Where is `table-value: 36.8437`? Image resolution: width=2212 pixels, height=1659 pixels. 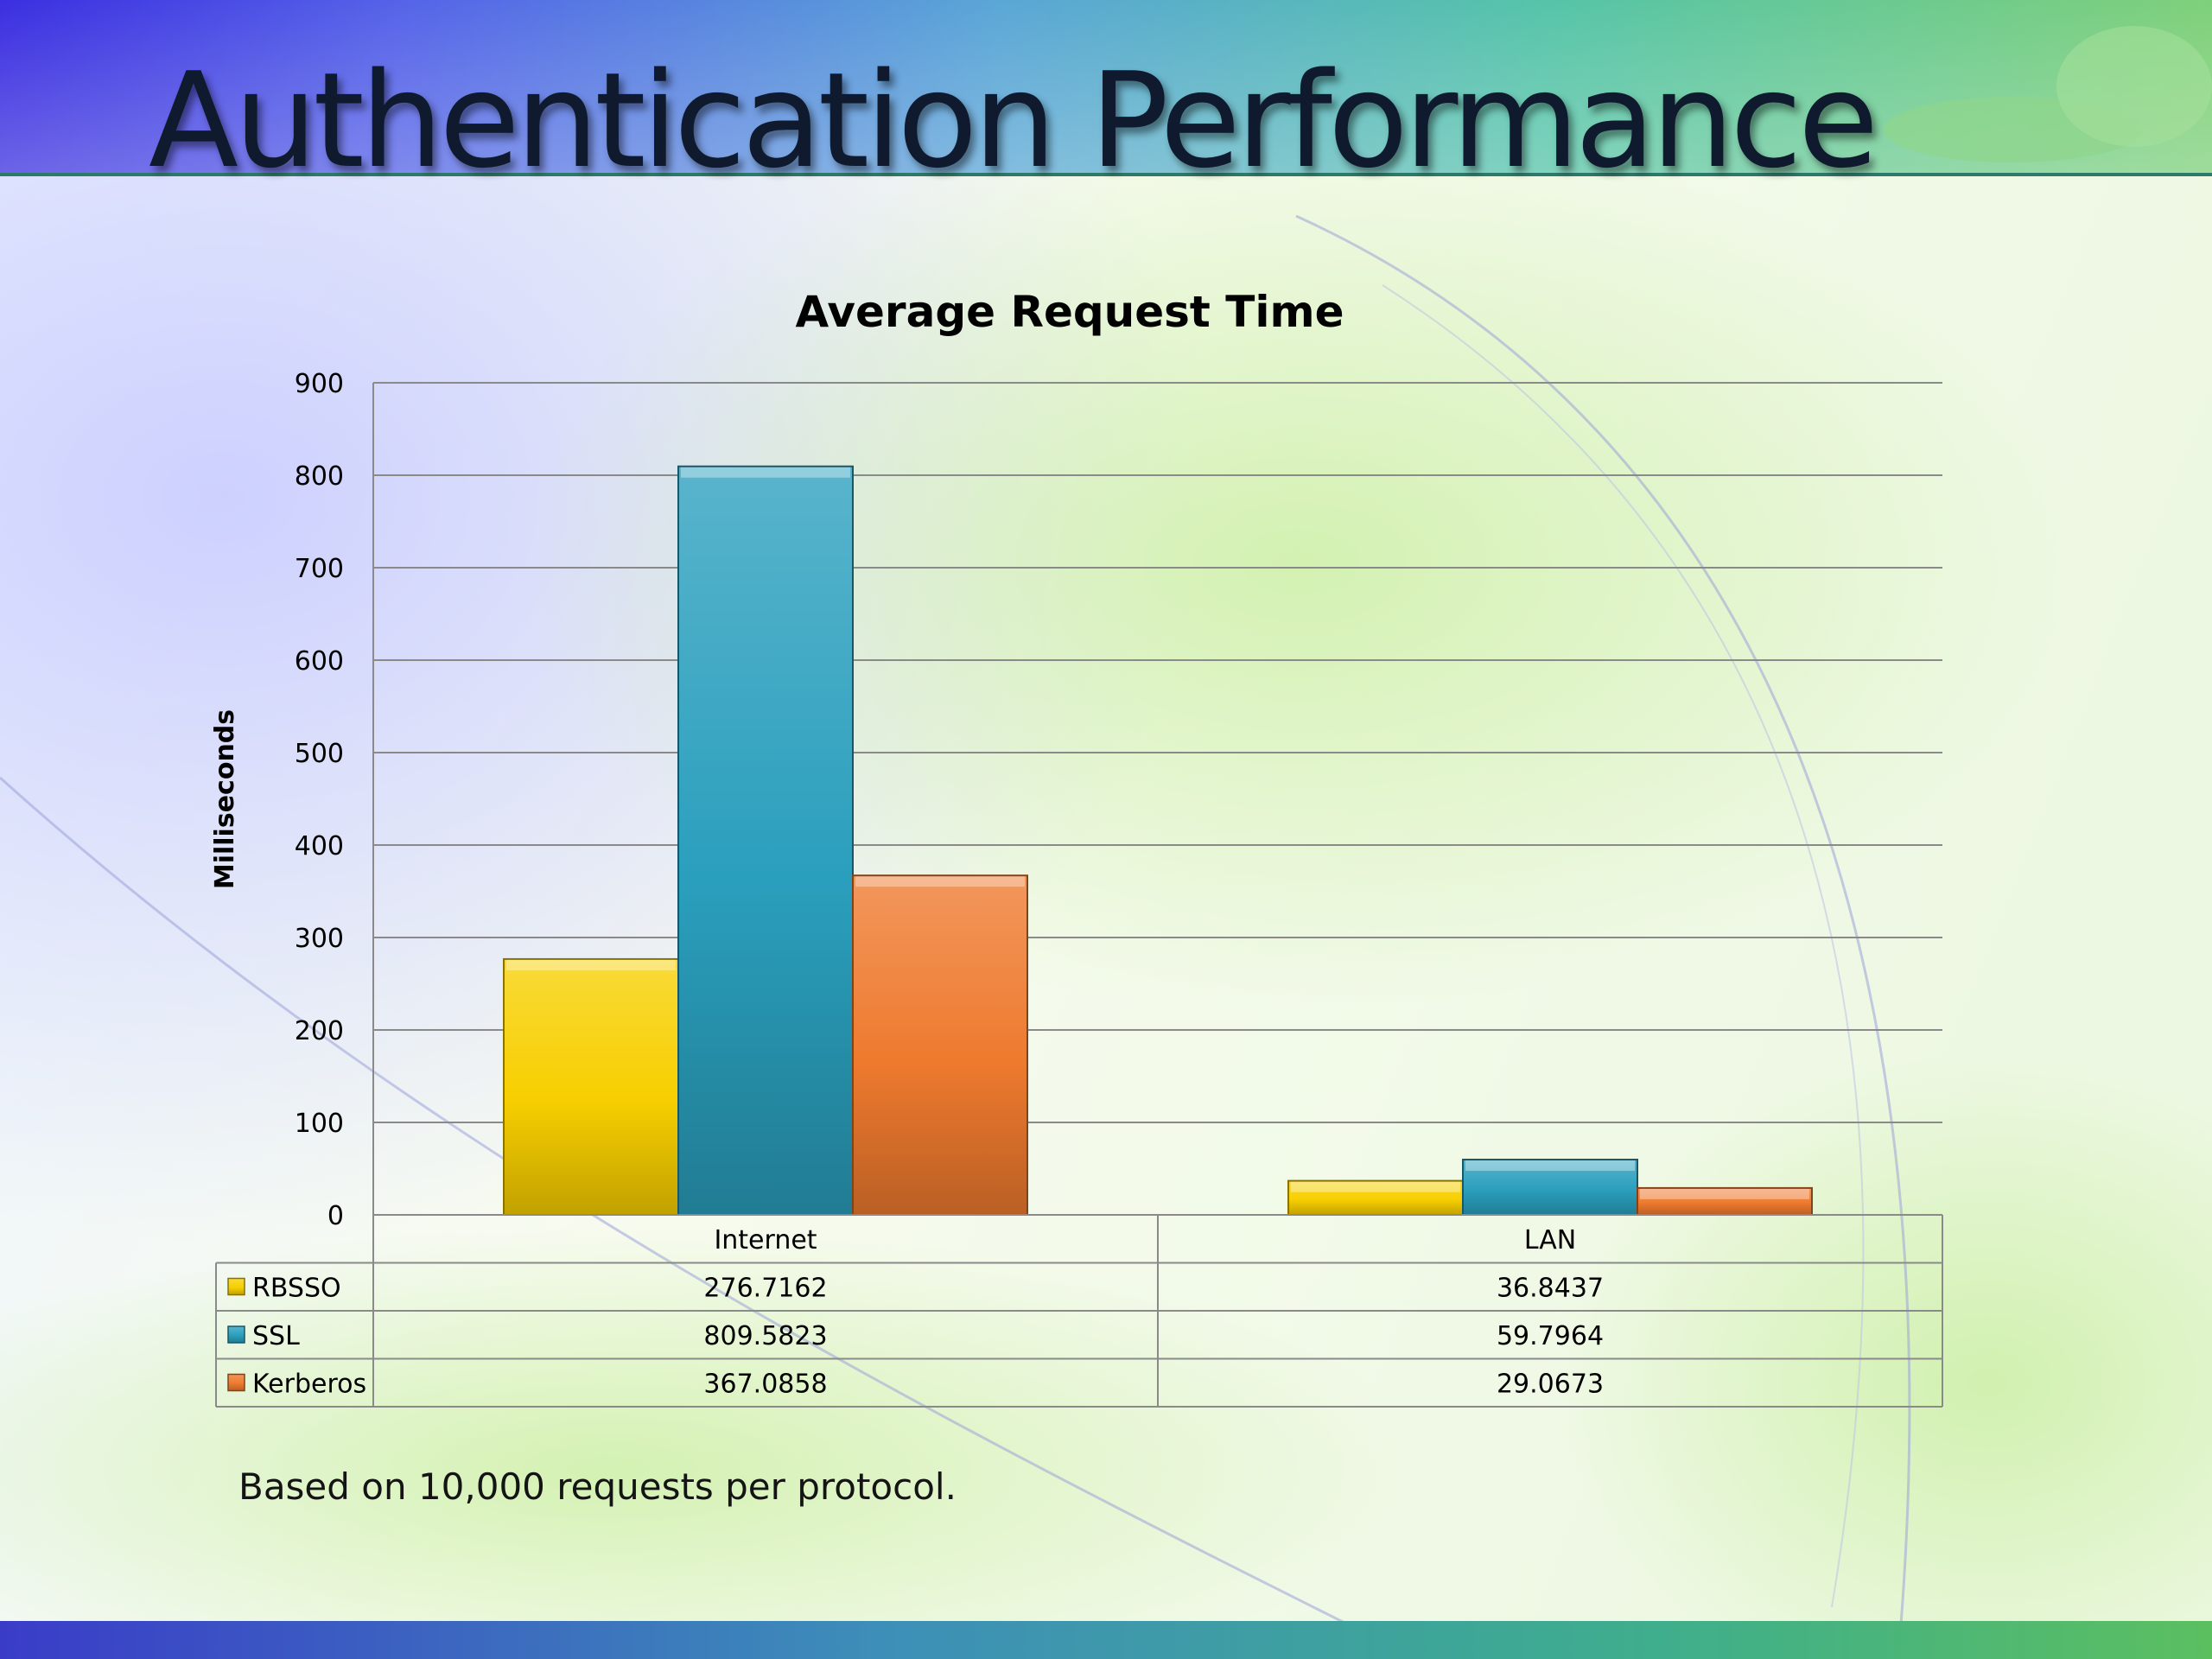 table-value: 36.8437 is located at coordinates (1550, 1289).